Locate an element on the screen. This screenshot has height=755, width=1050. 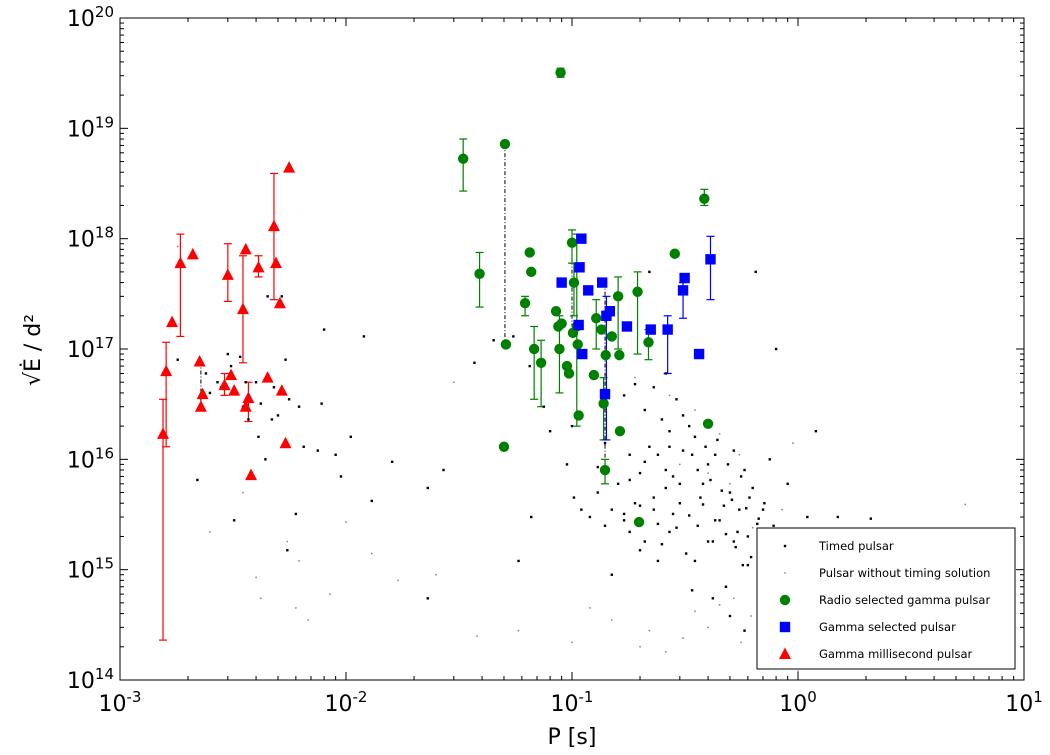
legend-entry: Radio selected gamma pulsar is located at coordinates (884, 600).